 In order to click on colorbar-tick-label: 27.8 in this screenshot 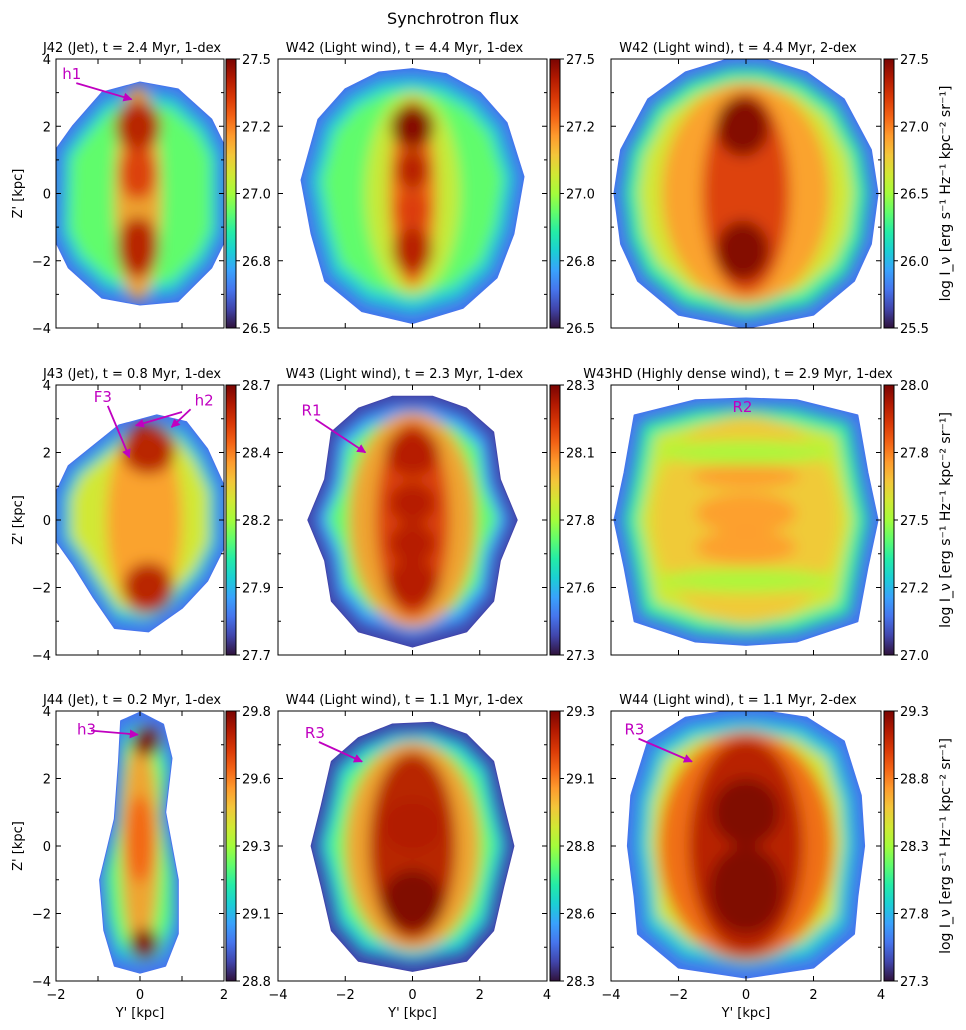, I will do `click(580, 521)`.